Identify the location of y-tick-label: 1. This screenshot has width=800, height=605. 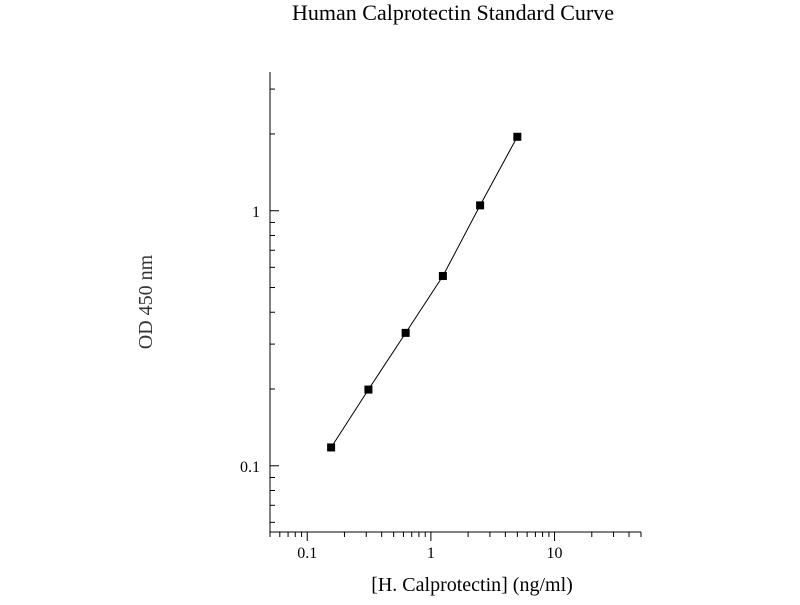
(256, 212).